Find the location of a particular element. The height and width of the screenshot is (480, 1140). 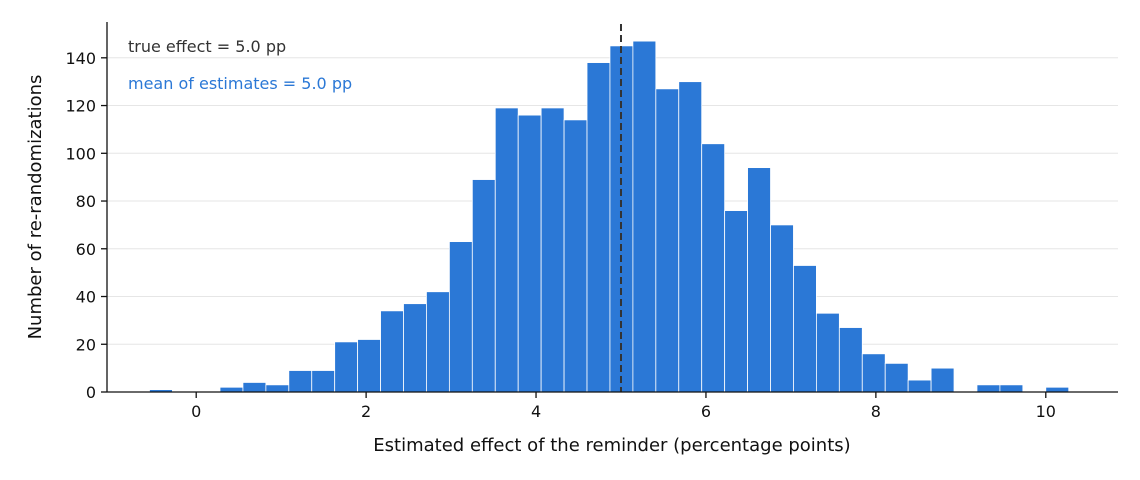

y-tick-label: 20 is located at coordinates (86, 344).